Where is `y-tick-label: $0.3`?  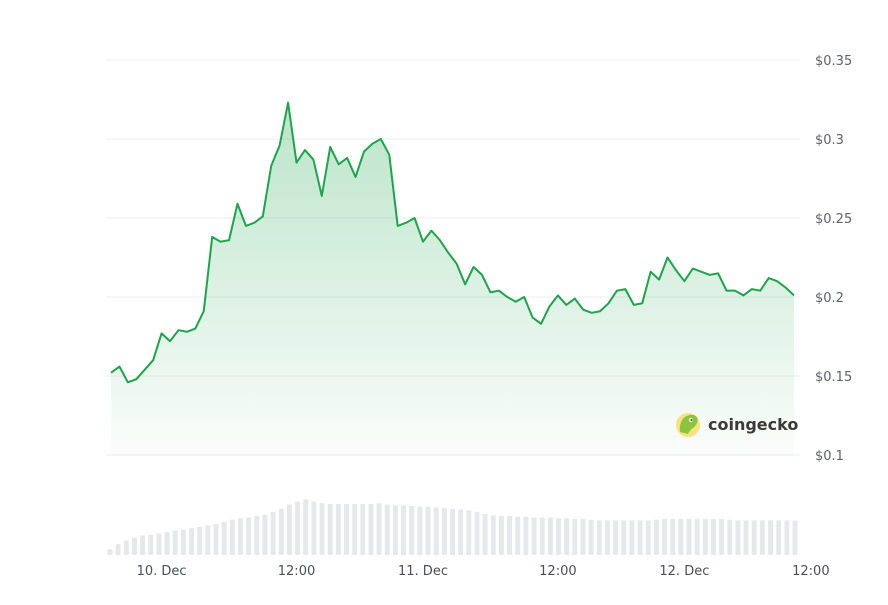
y-tick-label: $0.3 is located at coordinates (829, 140).